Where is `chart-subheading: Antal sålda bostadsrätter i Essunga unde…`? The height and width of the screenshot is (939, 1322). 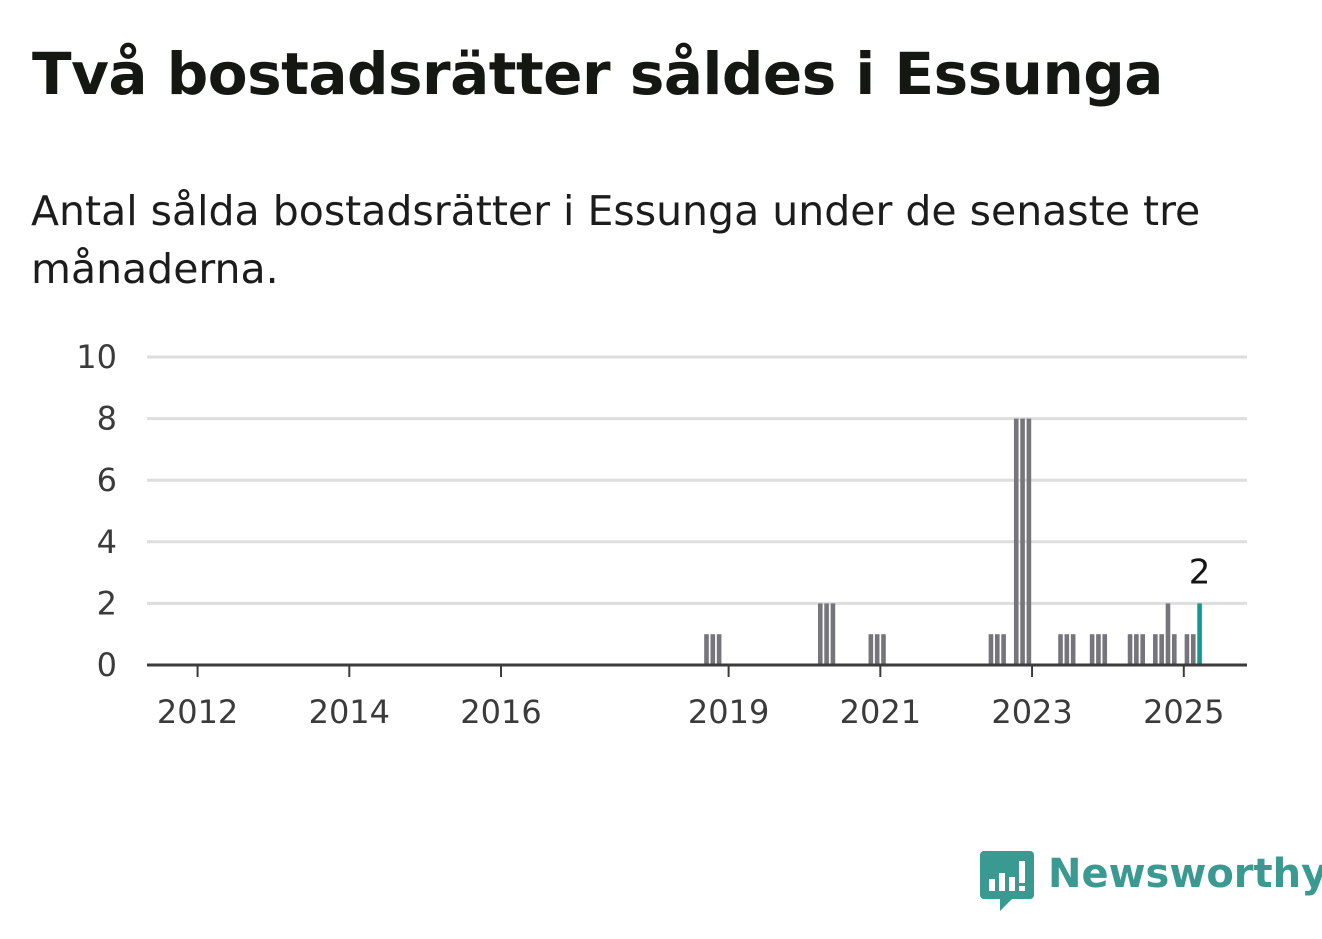
chart-subheading: Antal sålda bostadsrätter i Essunga unde… is located at coordinates (616, 240).